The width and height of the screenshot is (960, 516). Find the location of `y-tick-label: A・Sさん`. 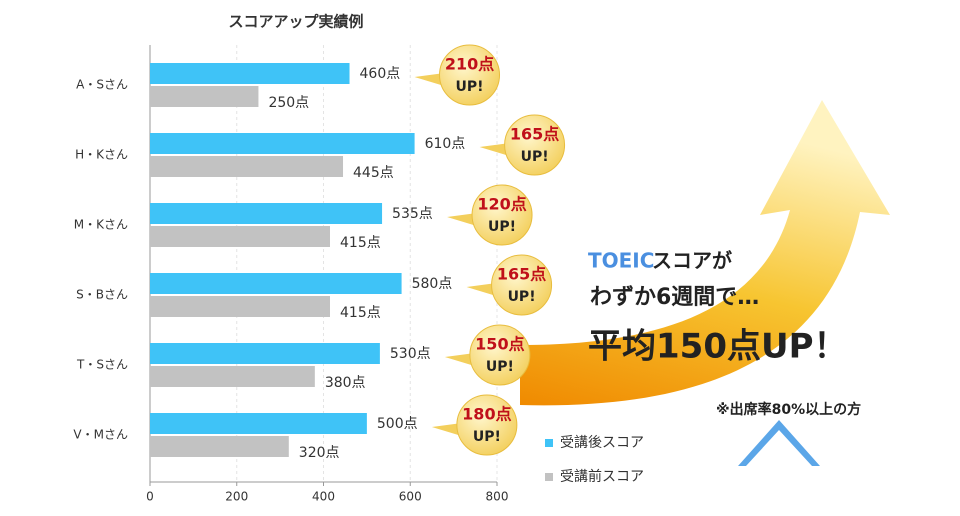

y-tick-label: A・Sさん is located at coordinates (102, 85).